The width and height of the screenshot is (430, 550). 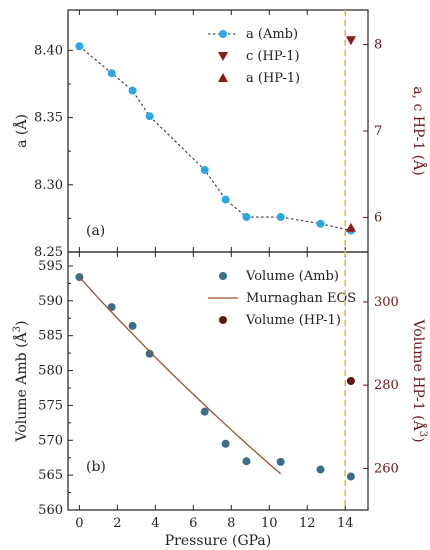 I want to click on panel-b-legend: Volume (Amb) Murnaghan EOS Volume (HP-1), so click(x=282, y=298).